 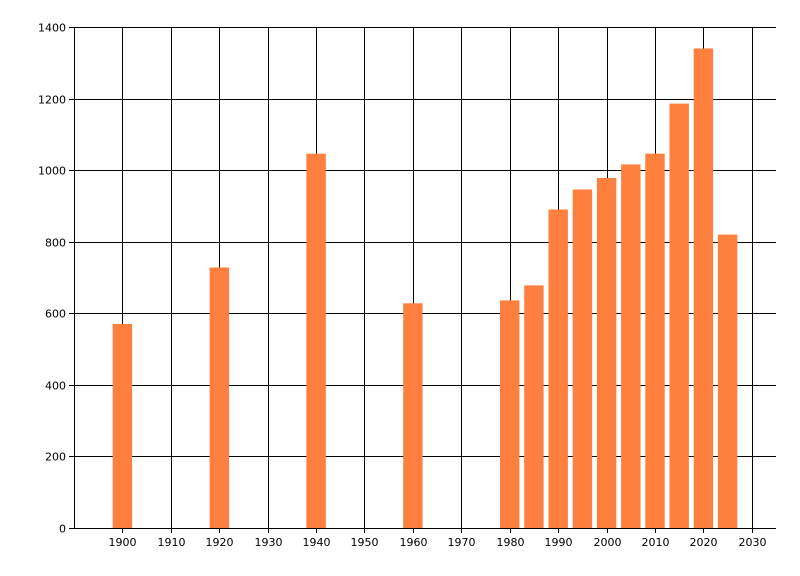 What do you see at coordinates (679, 315) in the screenshot?
I see `bar-2015` at bounding box center [679, 315].